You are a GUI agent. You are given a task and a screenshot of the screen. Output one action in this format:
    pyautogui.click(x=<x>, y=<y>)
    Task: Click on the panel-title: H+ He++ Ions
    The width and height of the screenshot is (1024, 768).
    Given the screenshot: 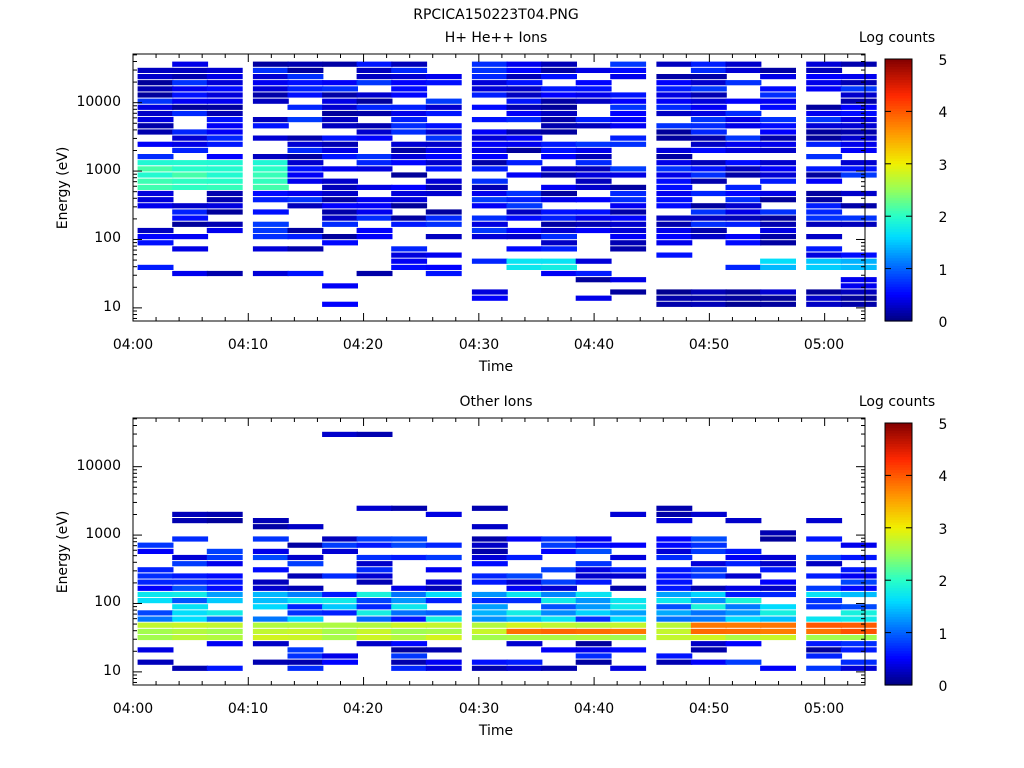 What is the action you would take?
    pyautogui.click(x=496, y=38)
    